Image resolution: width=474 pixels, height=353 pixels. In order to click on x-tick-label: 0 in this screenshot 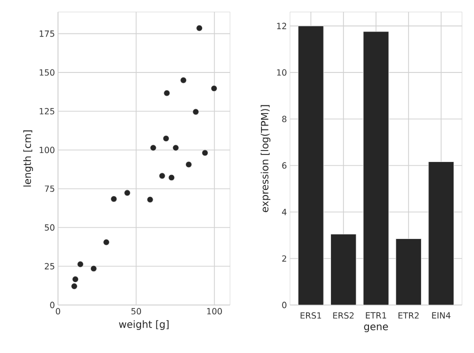, I will do `click(58, 311)`.